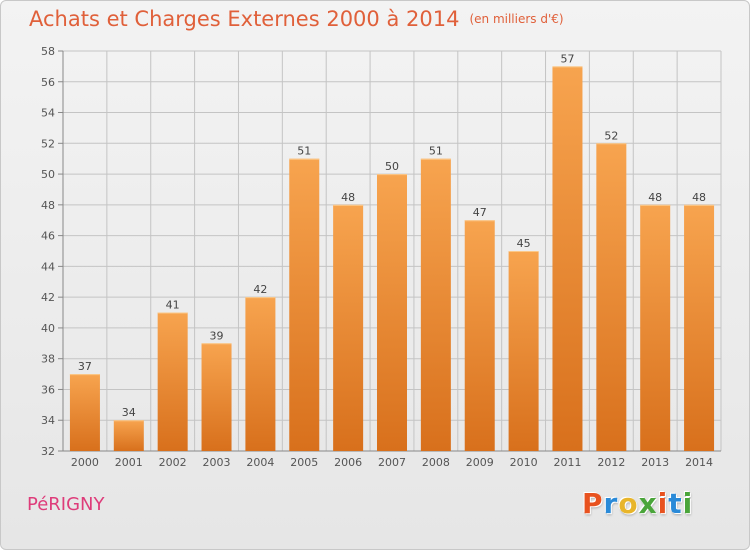  I want to click on y-tick-label: 58, so click(48, 51).